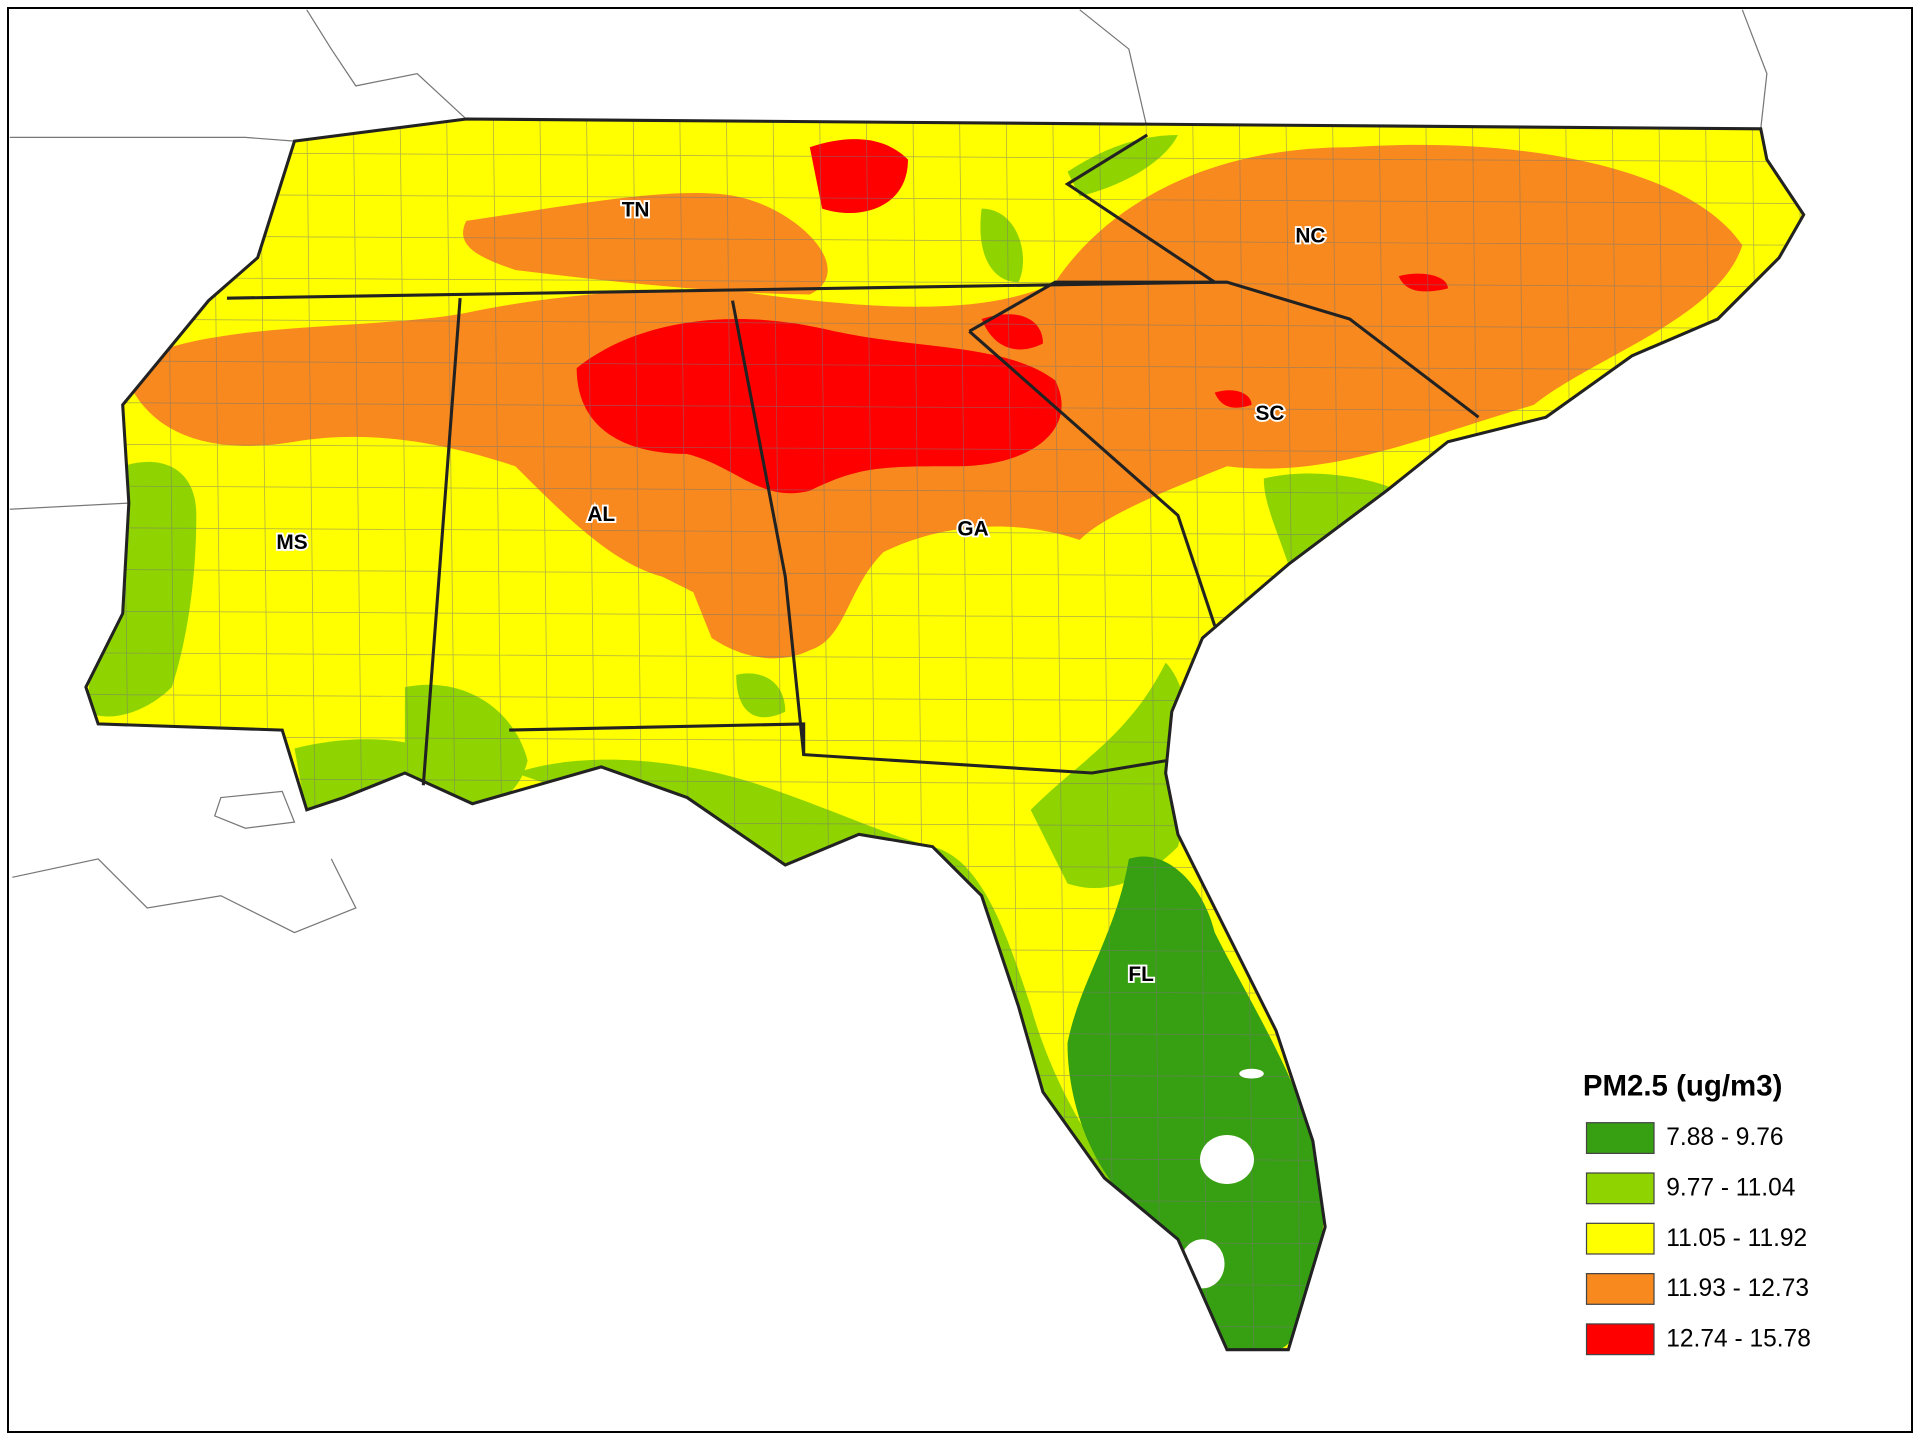  Describe the element at coordinates (1737, 1288) in the screenshot. I see `legend-label: 11.93 - 12.73` at that location.